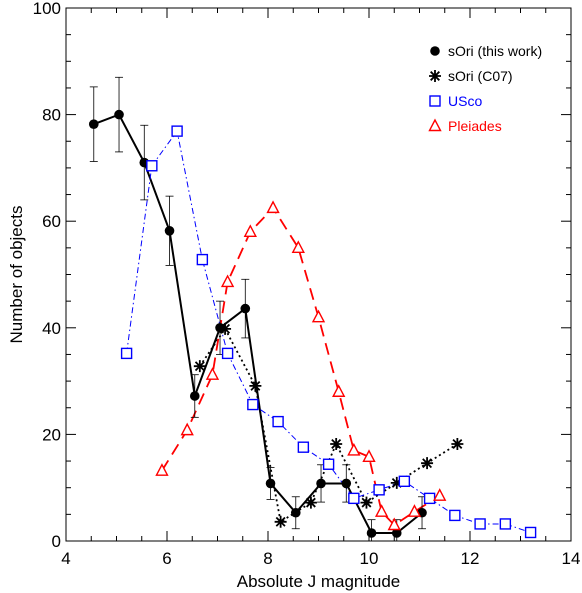  Describe the element at coordinates (475, 126) in the screenshot. I see `legend-label: Pleiades` at that location.